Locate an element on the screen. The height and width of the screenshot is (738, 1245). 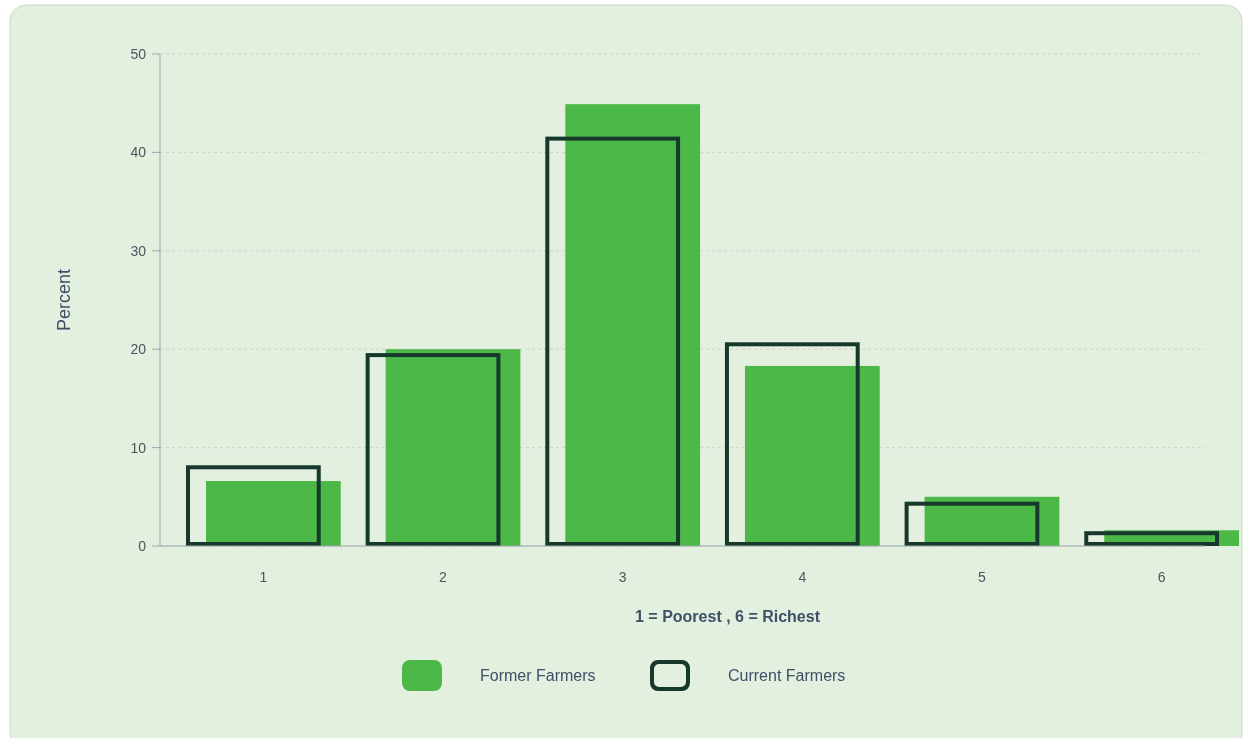
x-tick-label: 3 is located at coordinates (622, 577).